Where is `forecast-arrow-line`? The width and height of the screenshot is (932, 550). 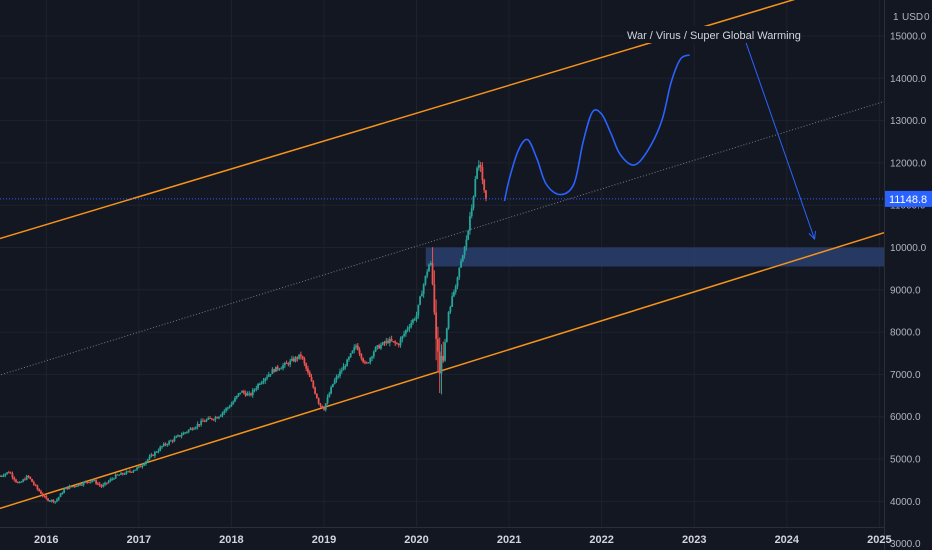 forecast-arrow-line is located at coordinates (780, 140).